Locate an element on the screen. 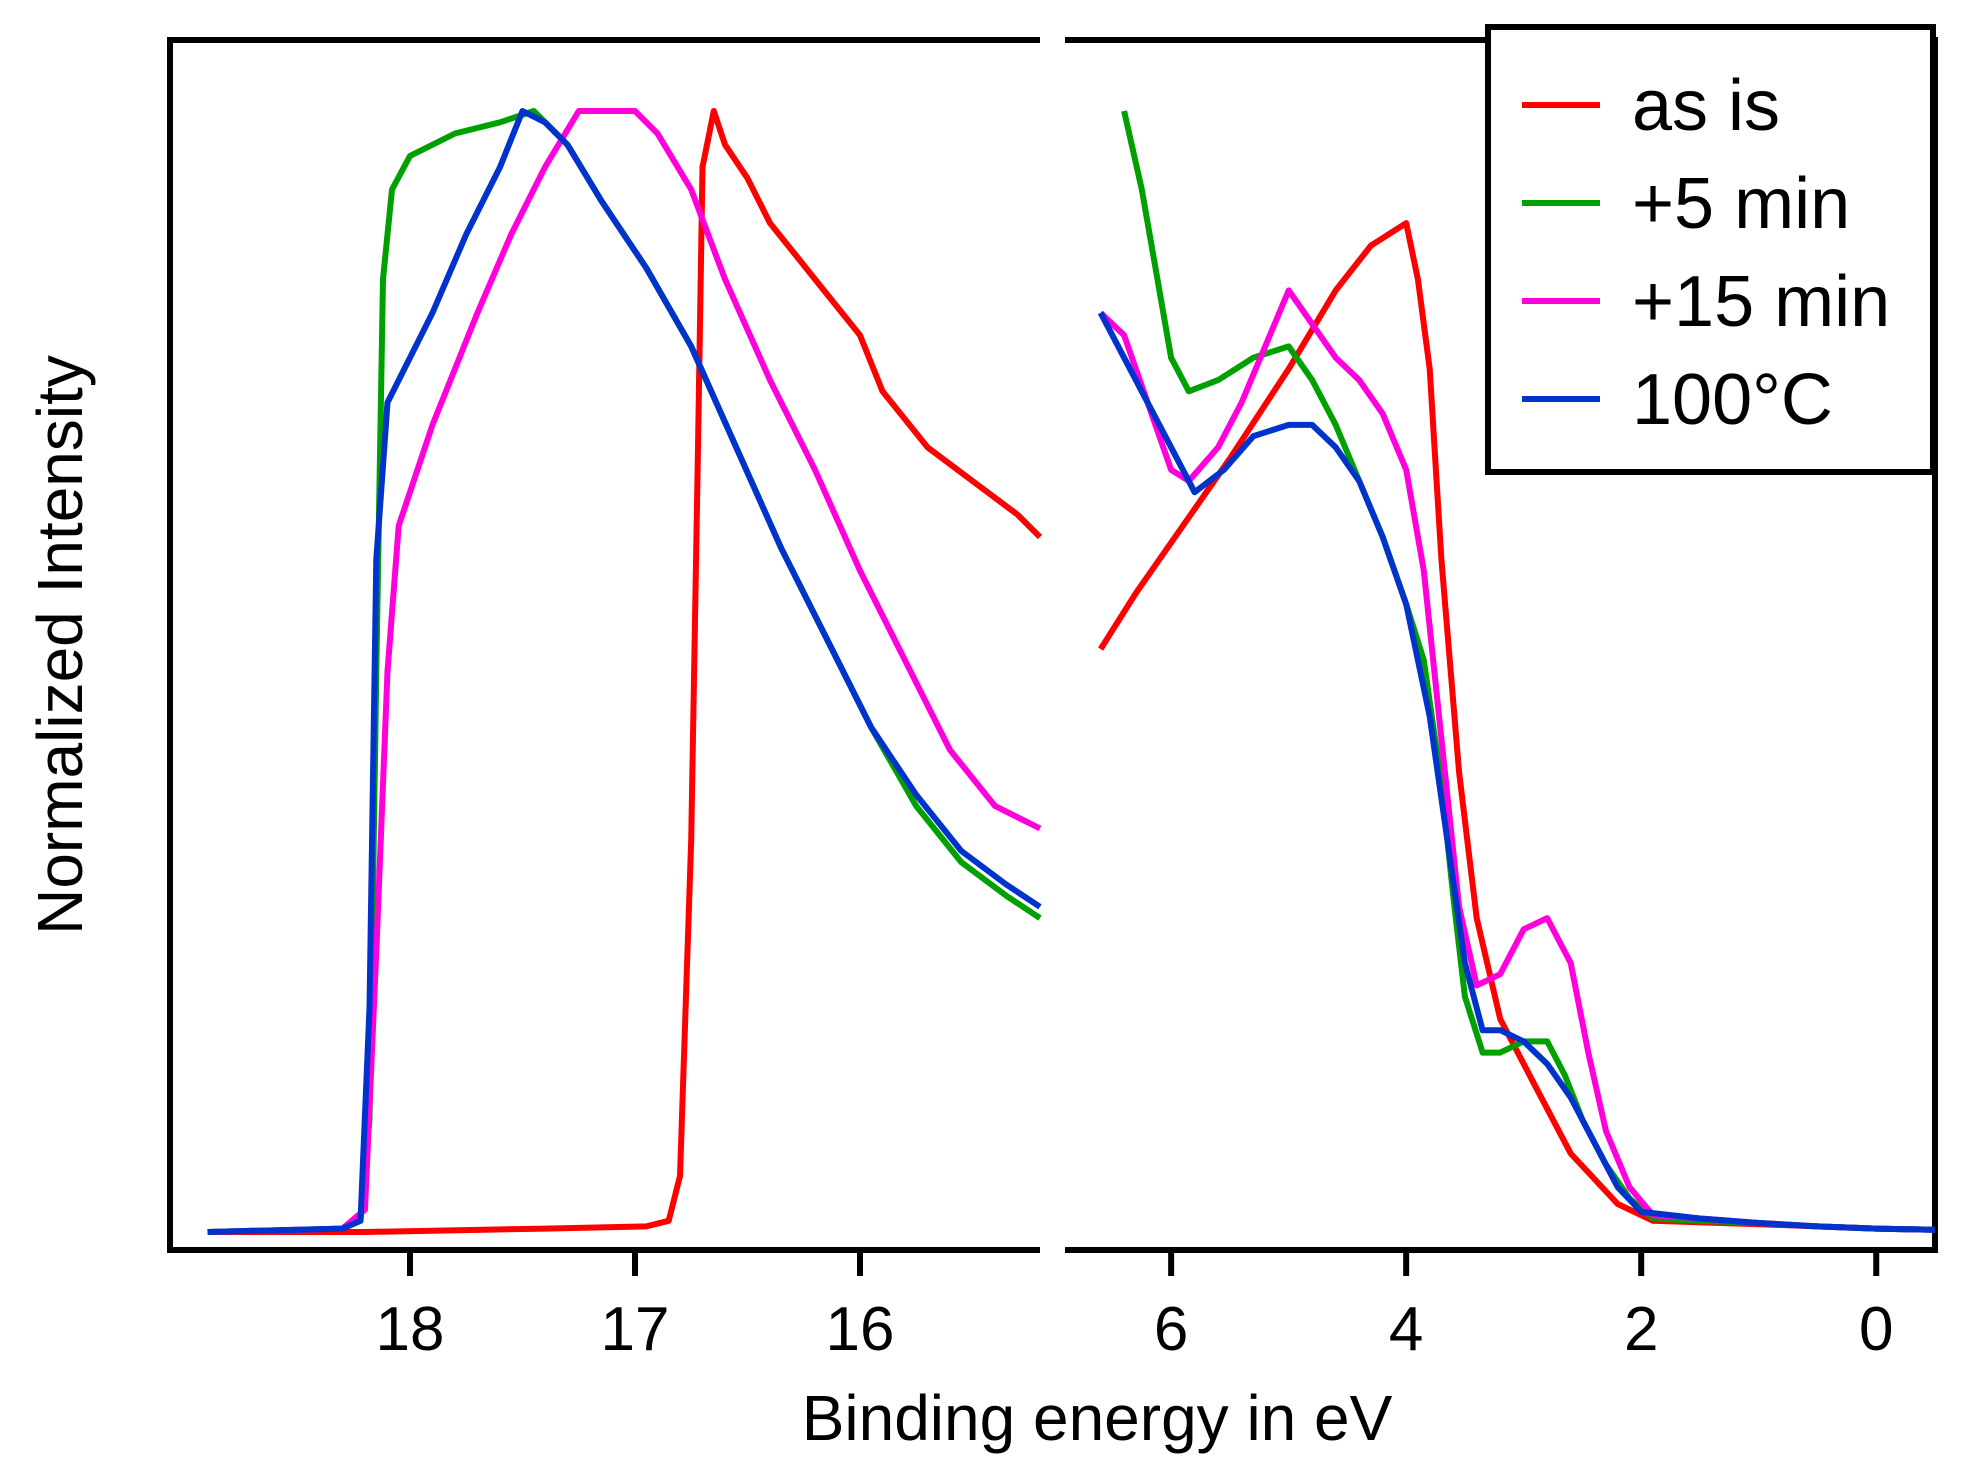  tick-layer: 18 17 16 6 4 2 0 is located at coordinates (1134, 1307).